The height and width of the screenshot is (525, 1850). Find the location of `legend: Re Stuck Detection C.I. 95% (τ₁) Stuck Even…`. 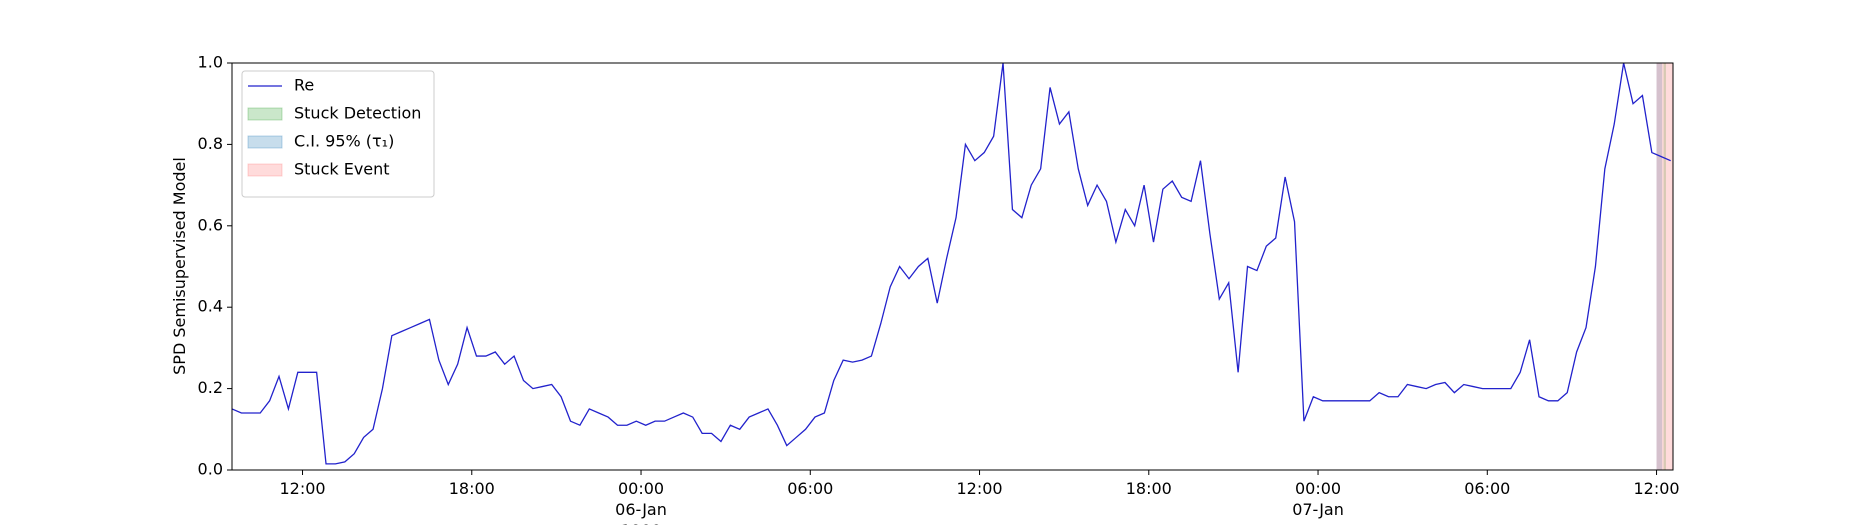

legend: Re Stuck Detection C.I. 95% (τ₁) Stuck Even… is located at coordinates (338, 134).